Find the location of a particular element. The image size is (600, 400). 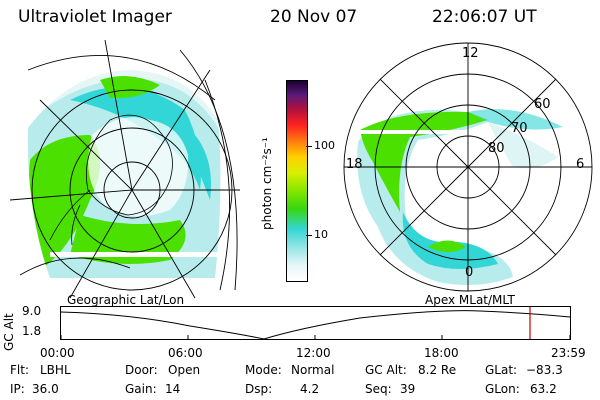

gain-label: Gain: is located at coordinates (141, 389).